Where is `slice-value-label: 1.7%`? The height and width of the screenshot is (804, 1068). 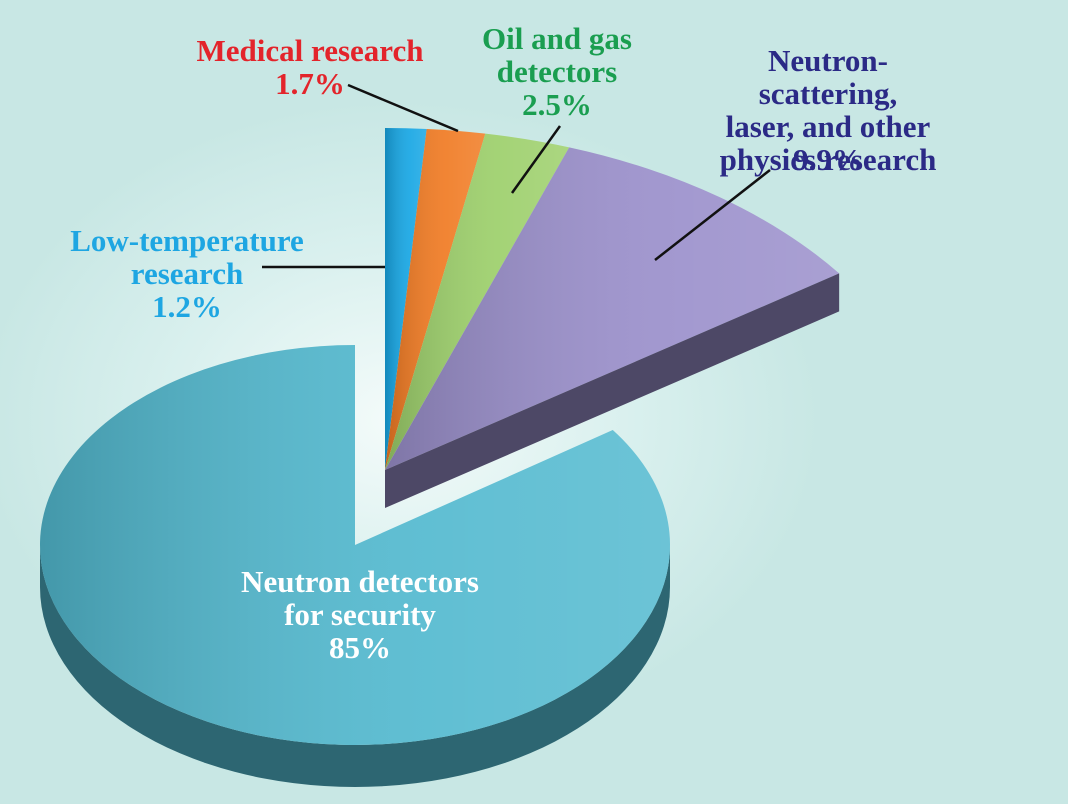
slice-value-label: 1.7% is located at coordinates (310, 83).